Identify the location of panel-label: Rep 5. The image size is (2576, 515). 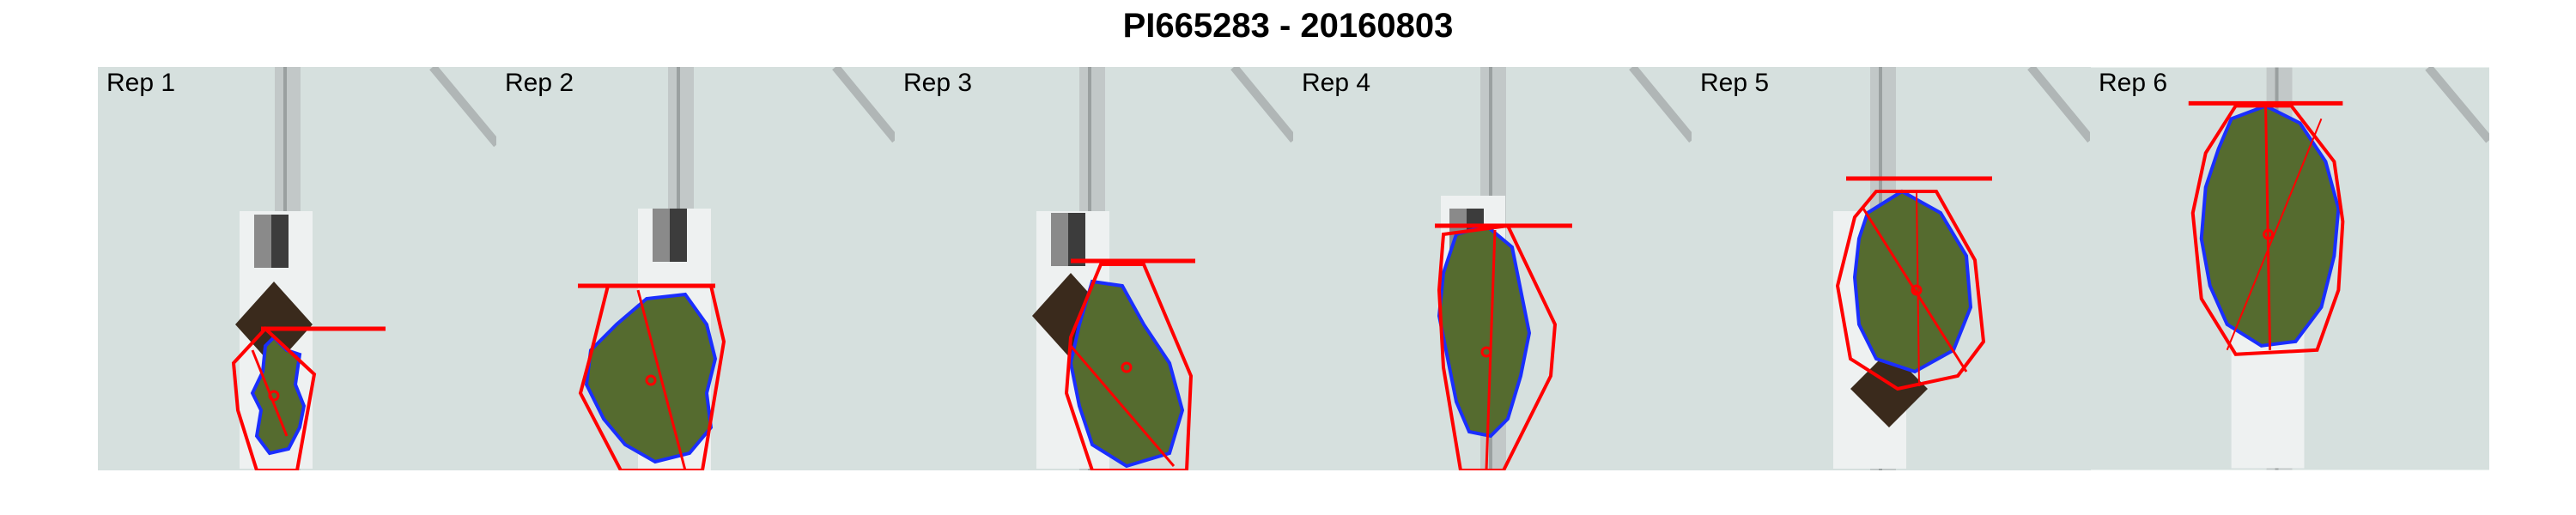
(1735, 83).